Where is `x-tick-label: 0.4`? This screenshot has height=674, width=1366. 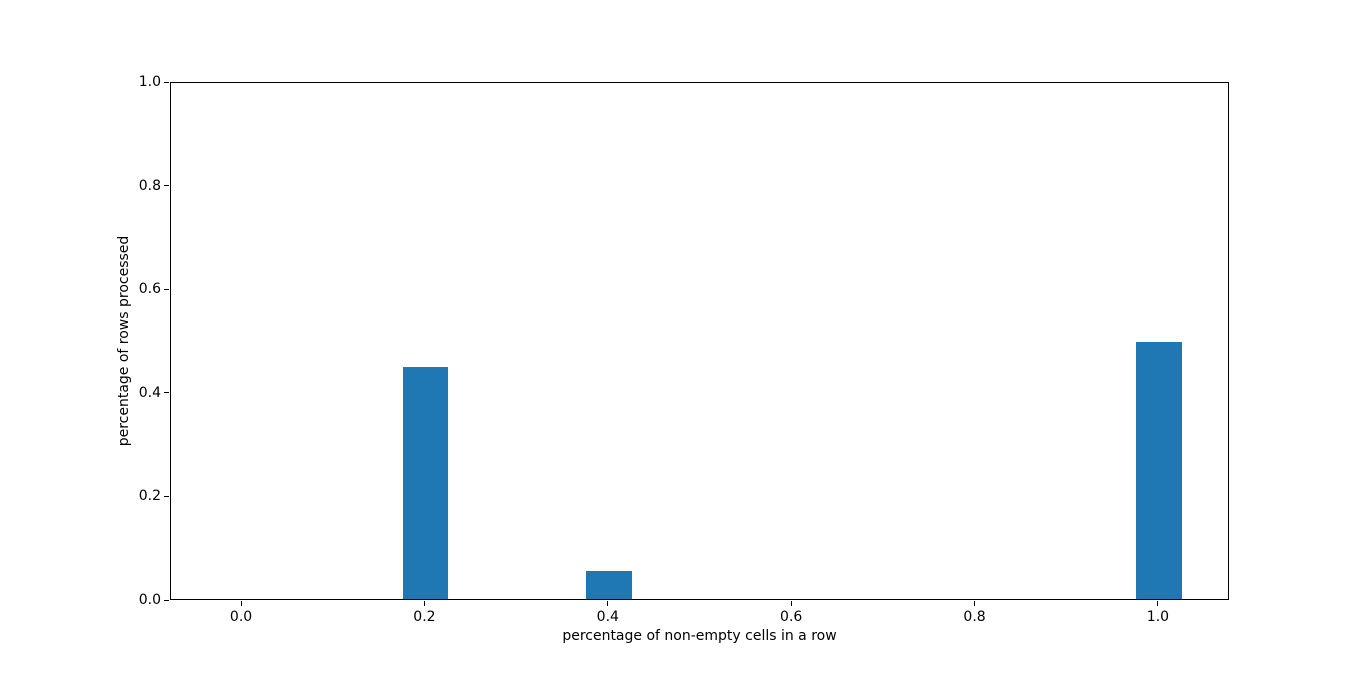 x-tick-label: 0.4 is located at coordinates (607, 617).